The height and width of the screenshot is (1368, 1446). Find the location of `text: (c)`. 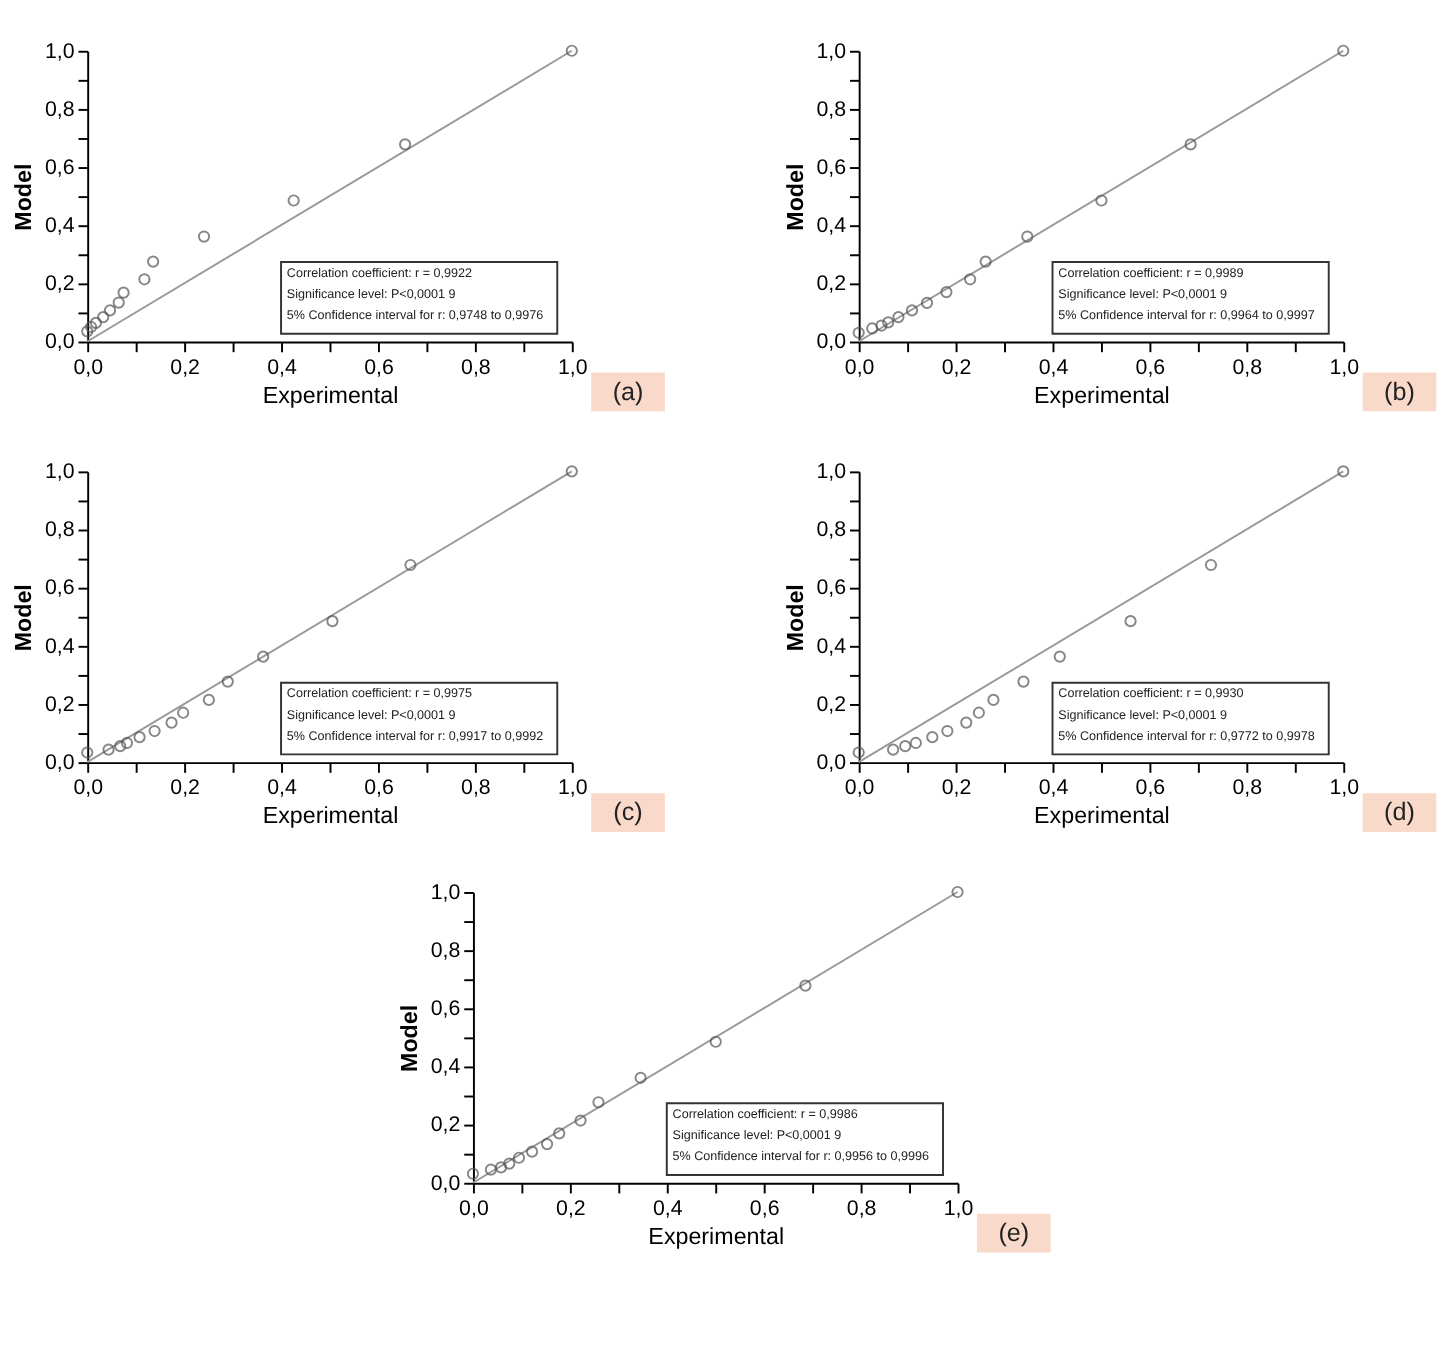

text: (c) is located at coordinates (628, 812).